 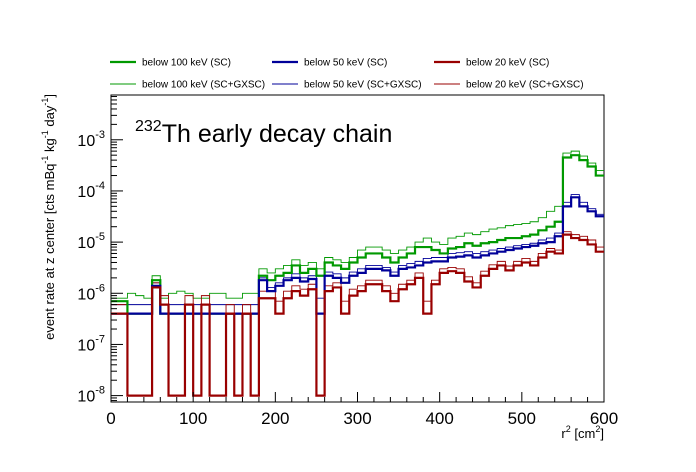 What do you see at coordinates (203, 85) in the screenshot?
I see `legend-label: below 100 keV (SC+GXSC)` at bounding box center [203, 85].